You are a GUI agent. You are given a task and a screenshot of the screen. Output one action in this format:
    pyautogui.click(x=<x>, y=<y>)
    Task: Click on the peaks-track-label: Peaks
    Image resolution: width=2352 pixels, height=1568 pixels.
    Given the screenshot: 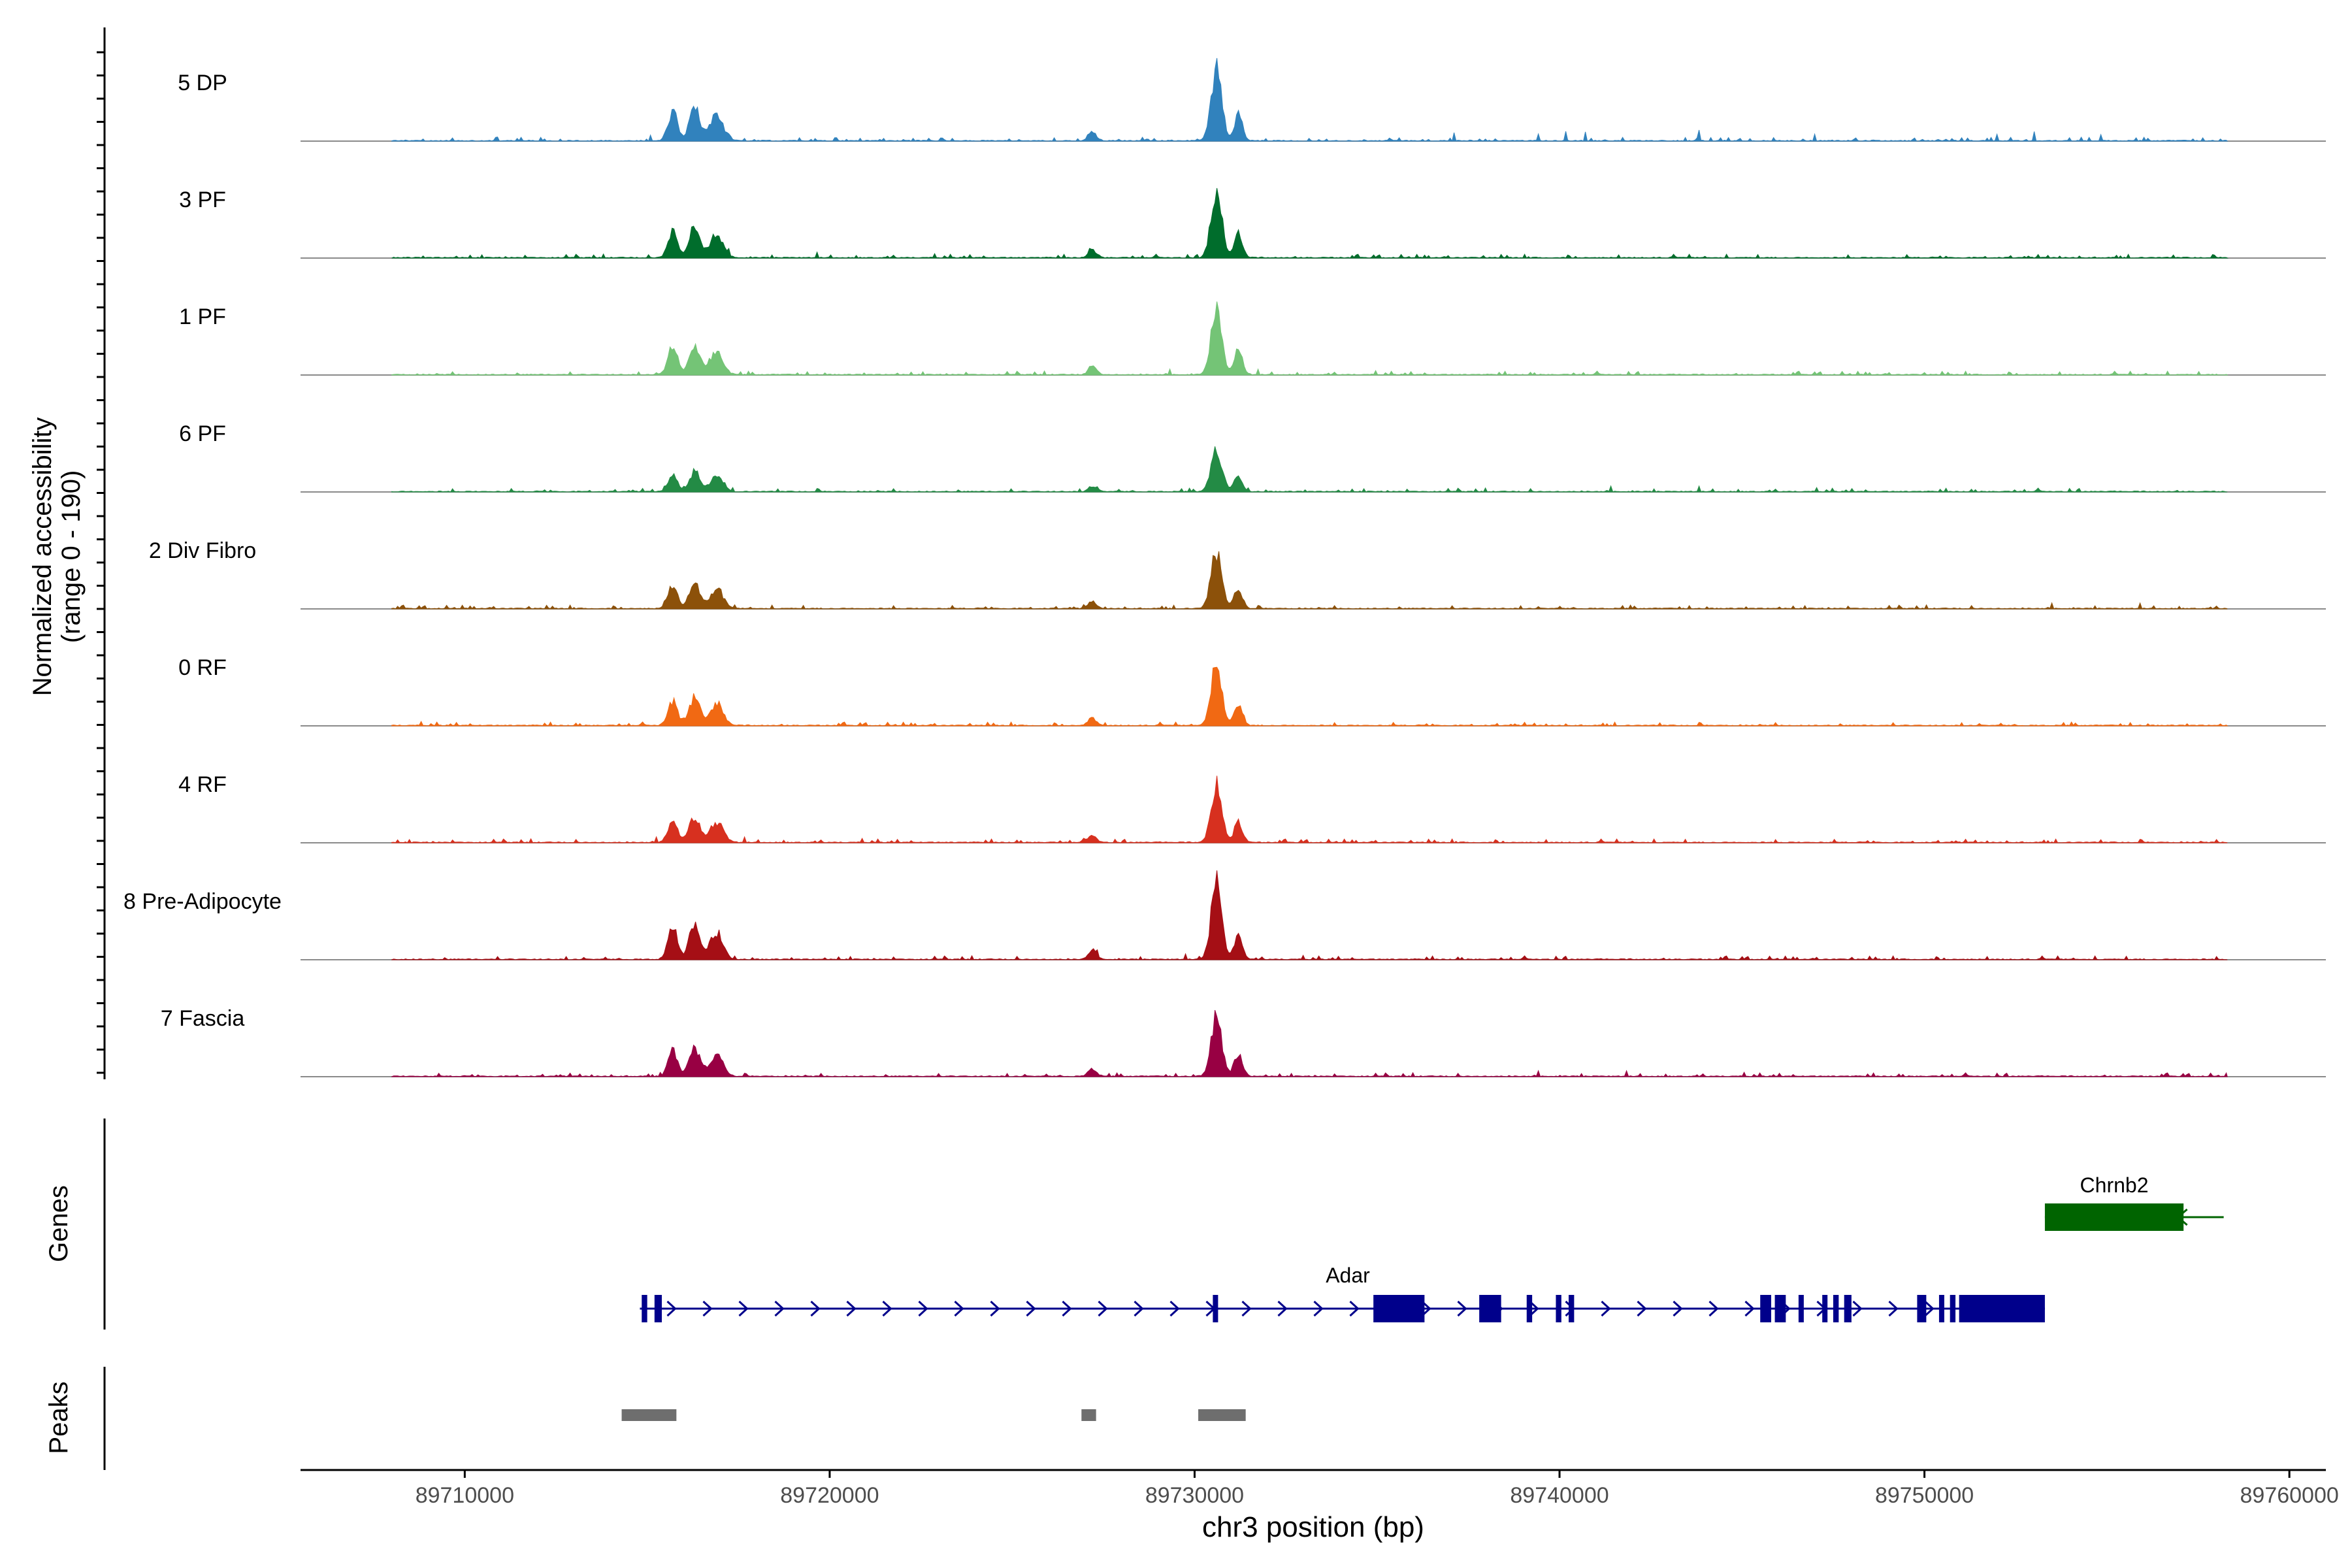 What is the action you would take?
    pyautogui.click(x=58, y=1417)
    